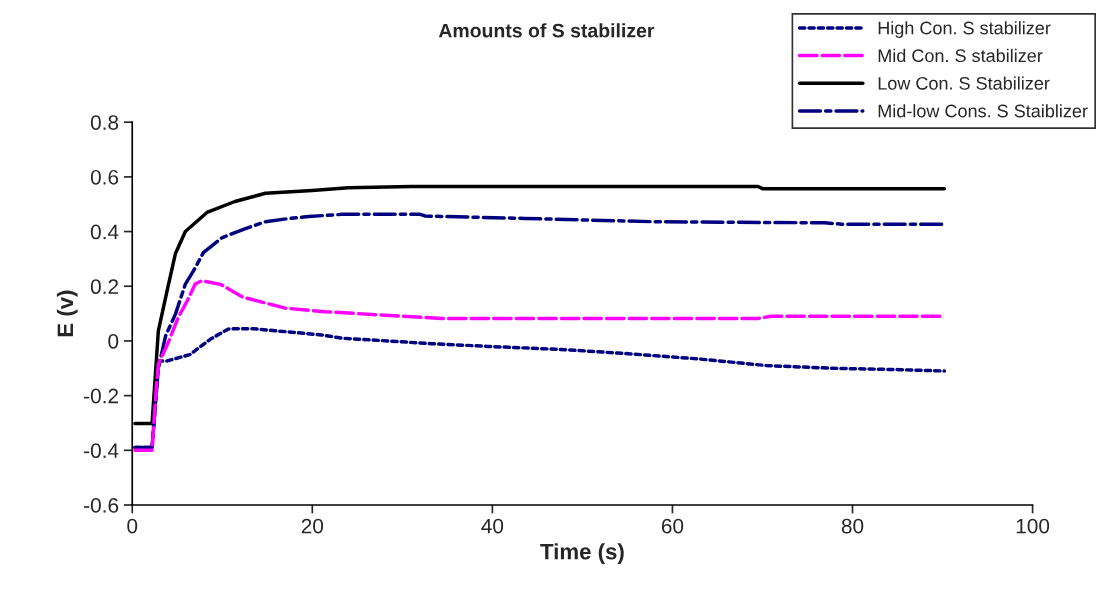  Describe the element at coordinates (104, 232) in the screenshot. I see `y-tick-label: 0.4` at that location.